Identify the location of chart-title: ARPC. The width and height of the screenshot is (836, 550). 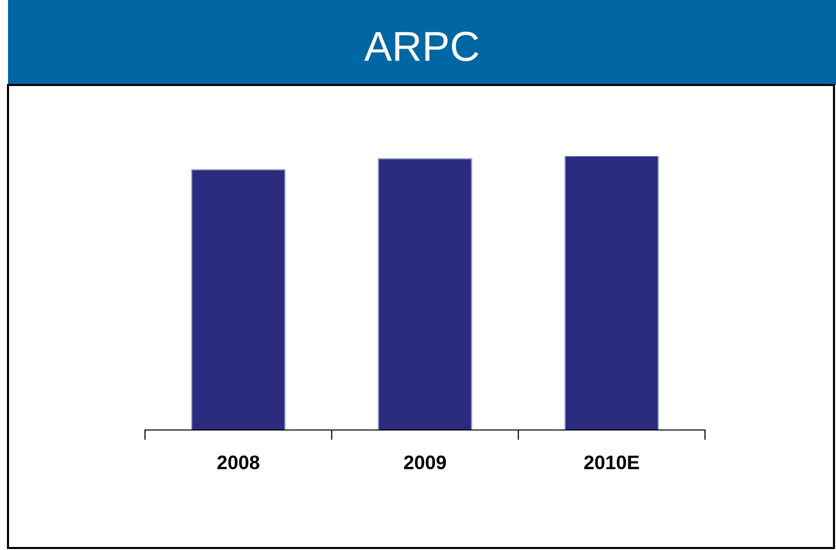
(421, 47).